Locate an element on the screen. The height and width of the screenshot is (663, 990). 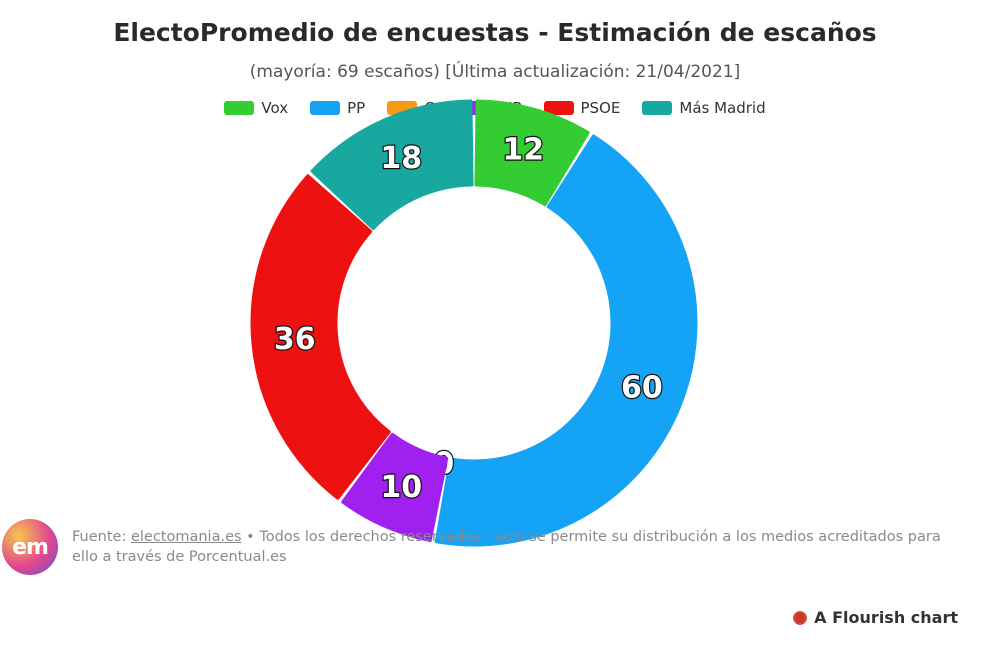
data-label: 12 is located at coordinates (523, 149).